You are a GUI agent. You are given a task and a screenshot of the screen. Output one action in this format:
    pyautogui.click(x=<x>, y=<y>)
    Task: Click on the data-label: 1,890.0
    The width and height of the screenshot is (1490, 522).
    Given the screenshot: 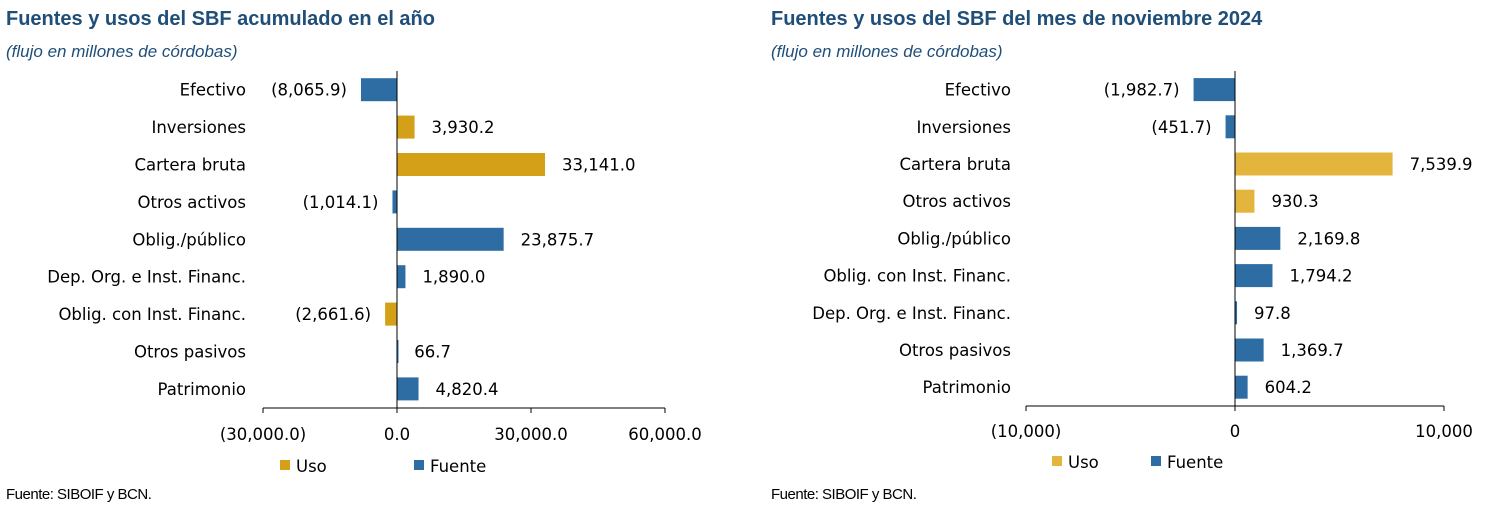 What is the action you would take?
    pyautogui.click(x=453, y=277)
    